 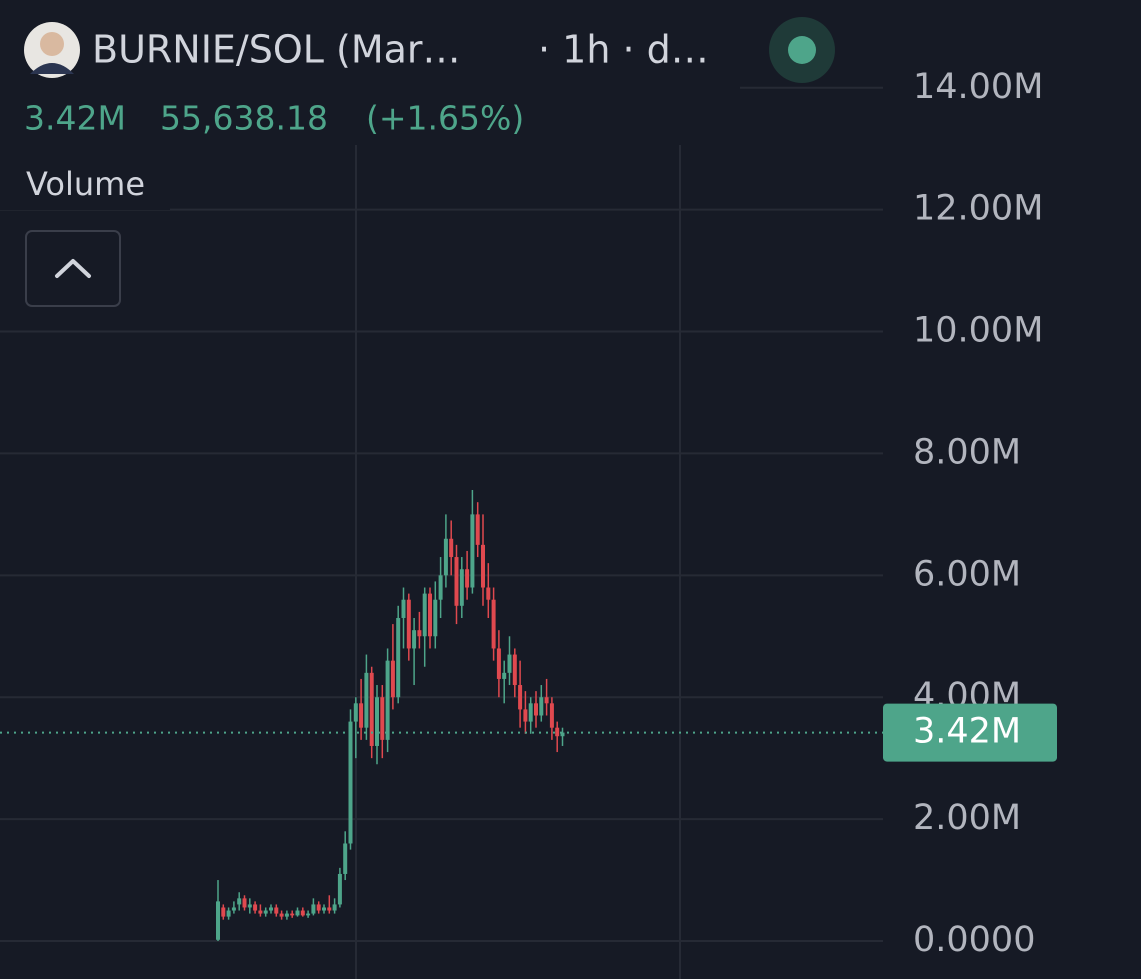 What do you see at coordinates (52, 44) in the screenshot?
I see `avatar-face` at bounding box center [52, 44].